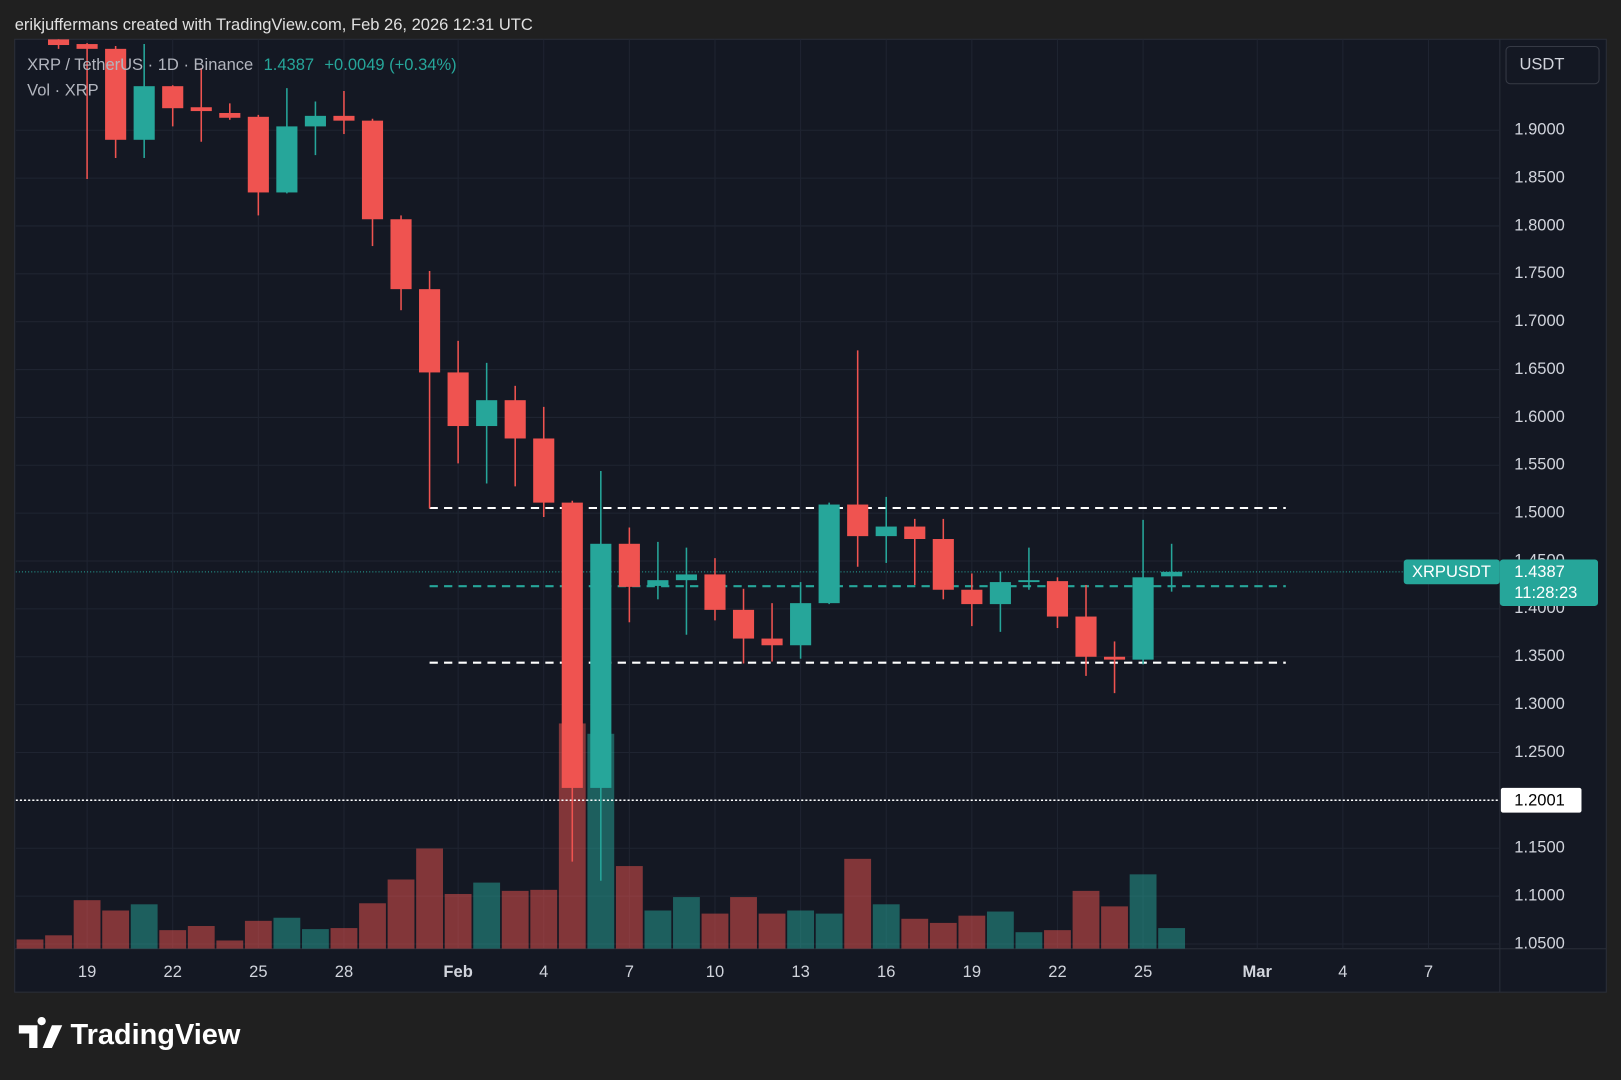  I want to click on last-price-tag, so click(1549, 582).